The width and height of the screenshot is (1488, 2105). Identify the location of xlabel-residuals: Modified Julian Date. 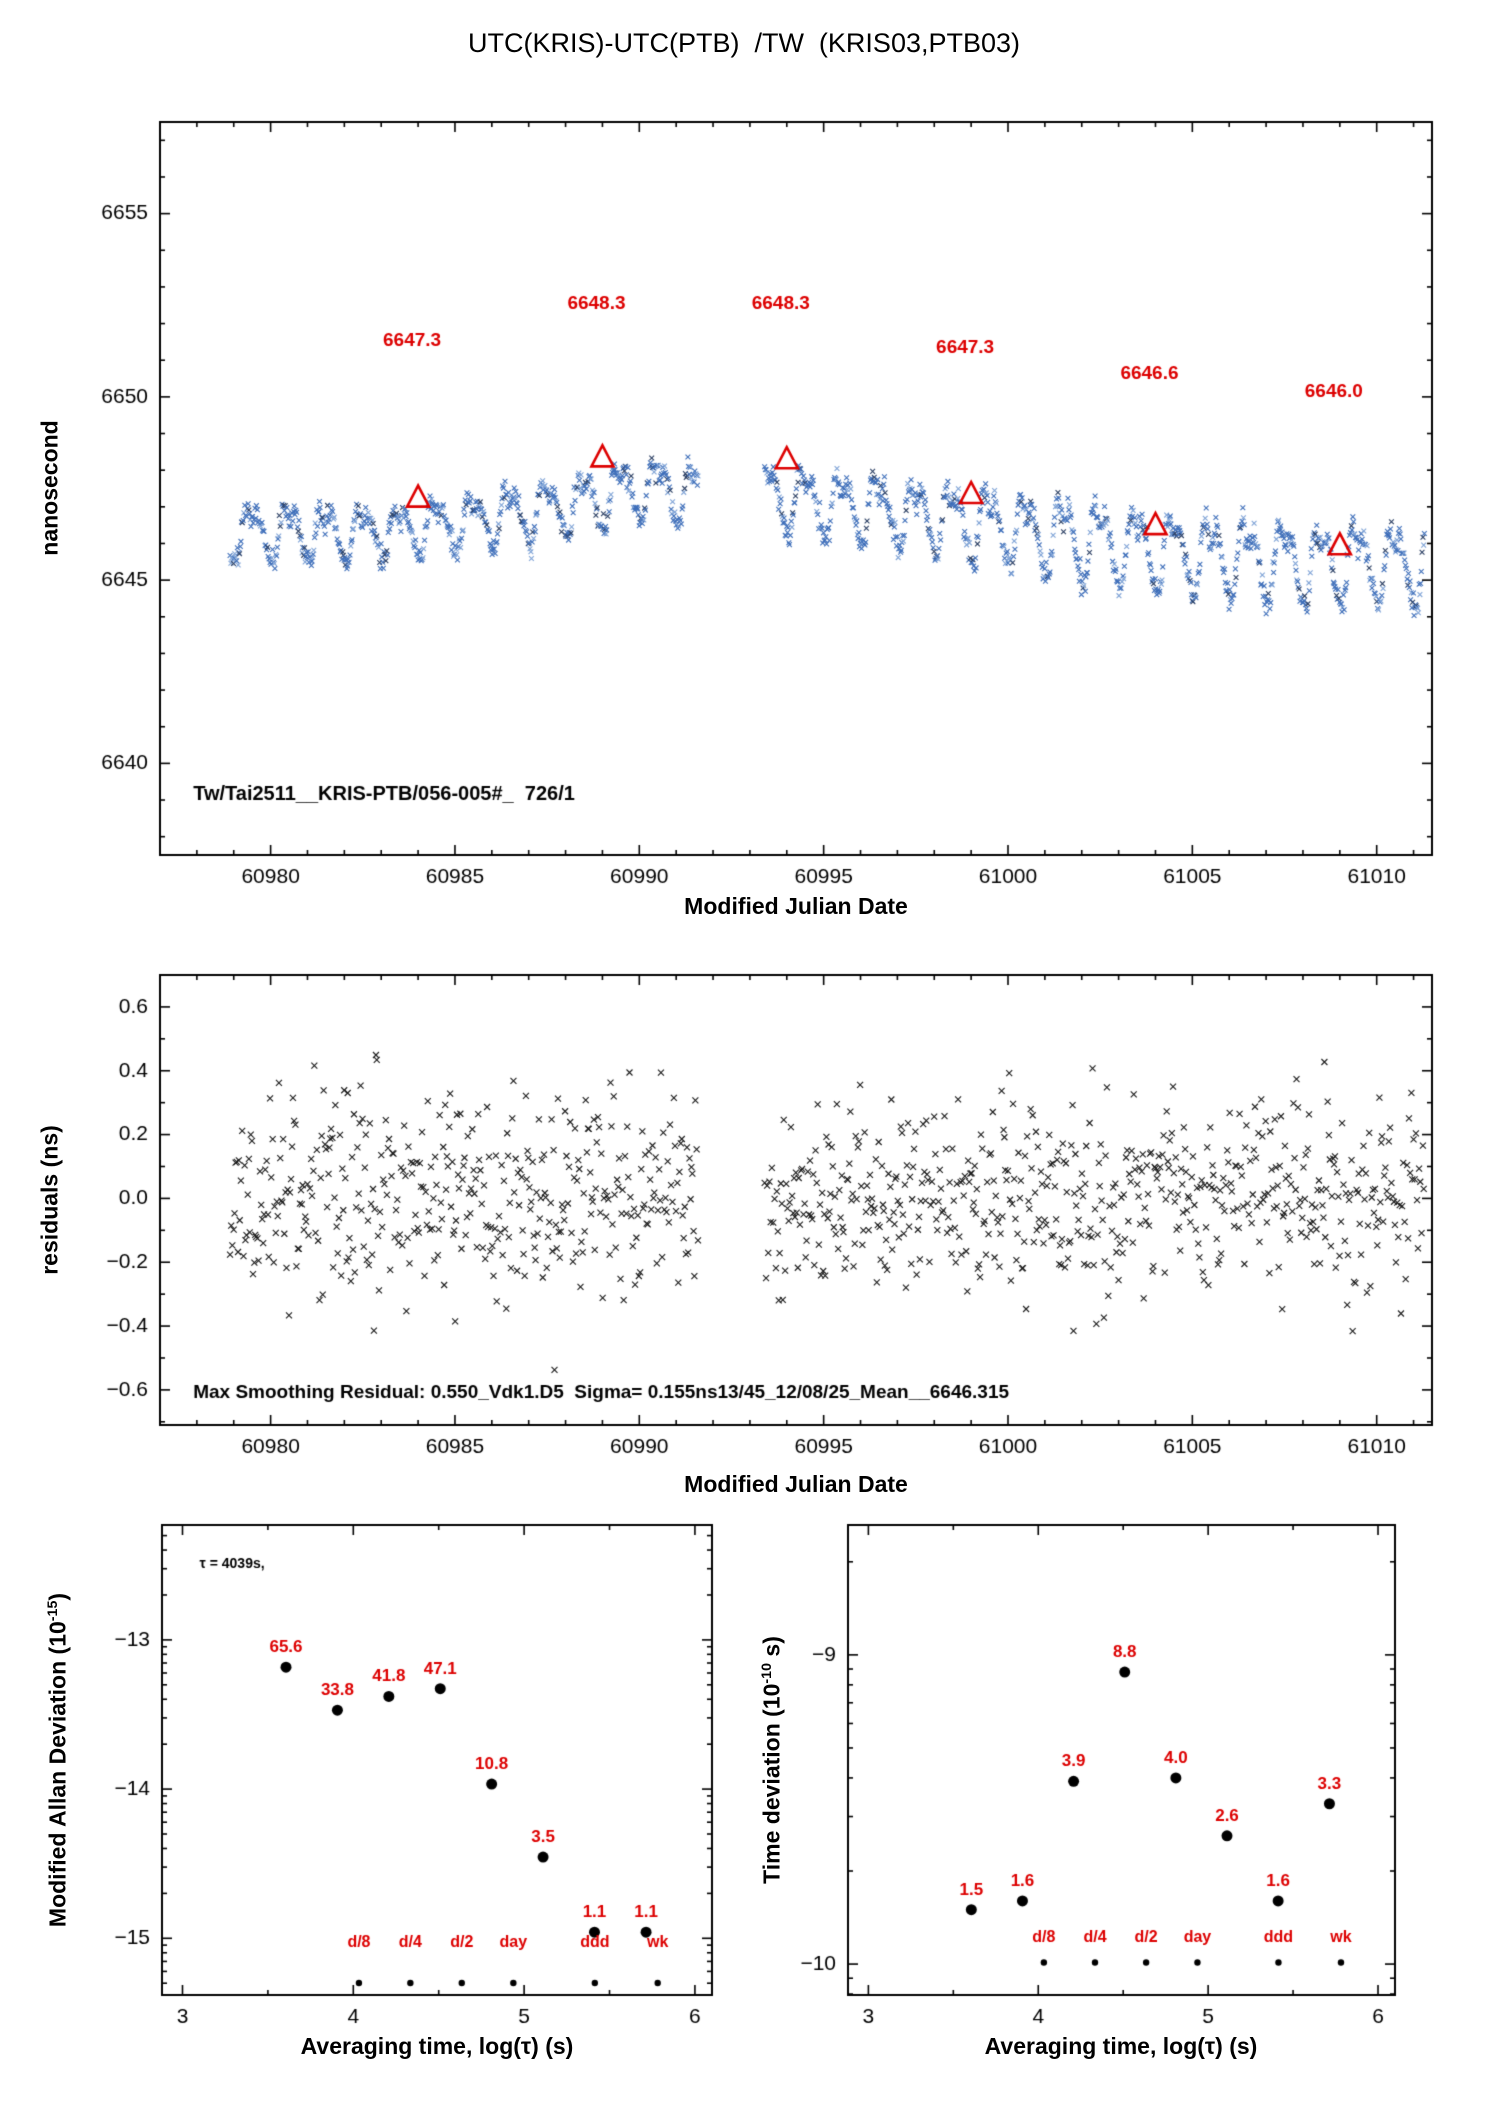
(796, 1484).